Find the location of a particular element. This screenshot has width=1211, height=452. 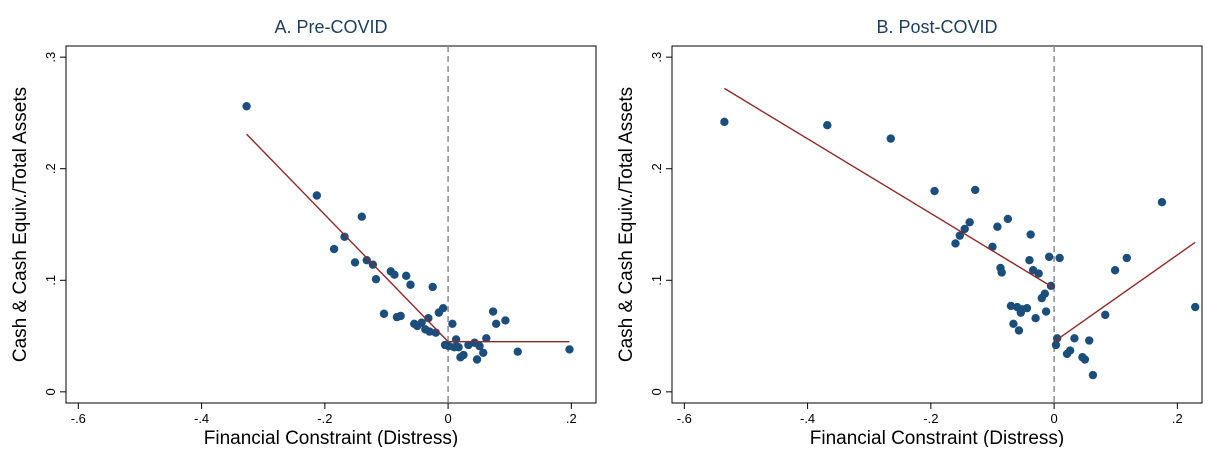

post-covid-y-tick-label: .2 is located at coordinates (656, 168).